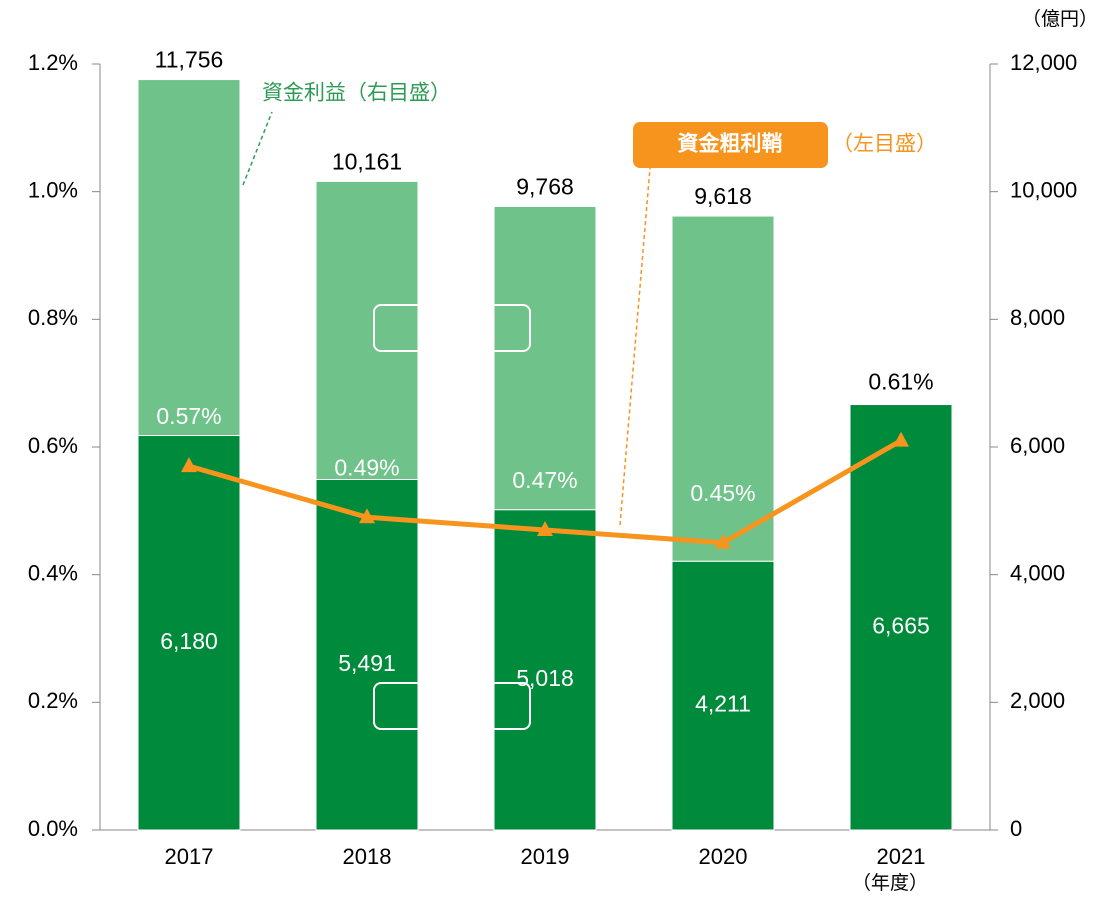  Describe the element at coordinates (900, 382) in the screenshot. I see `line-label: 0.61%` at that location.